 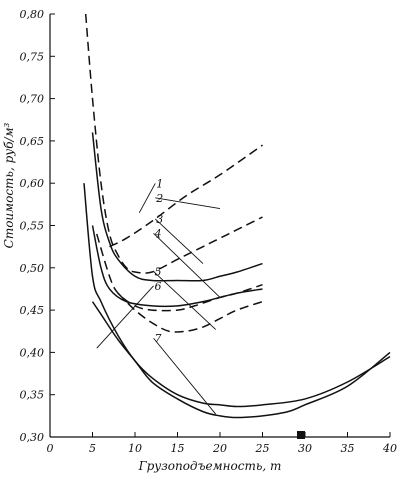 I want to click on y-tick-label: 0,40, so click(x=32, y=352).